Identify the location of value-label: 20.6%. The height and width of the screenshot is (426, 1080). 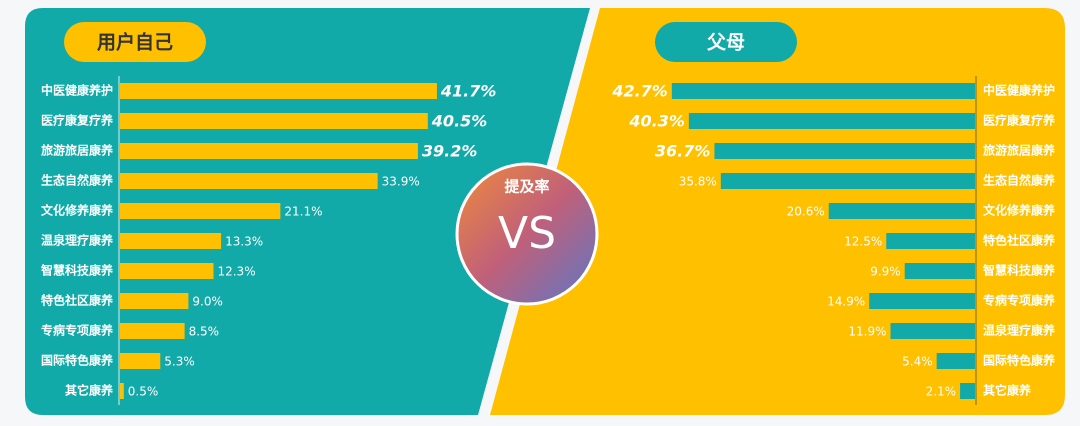
(806, 212).